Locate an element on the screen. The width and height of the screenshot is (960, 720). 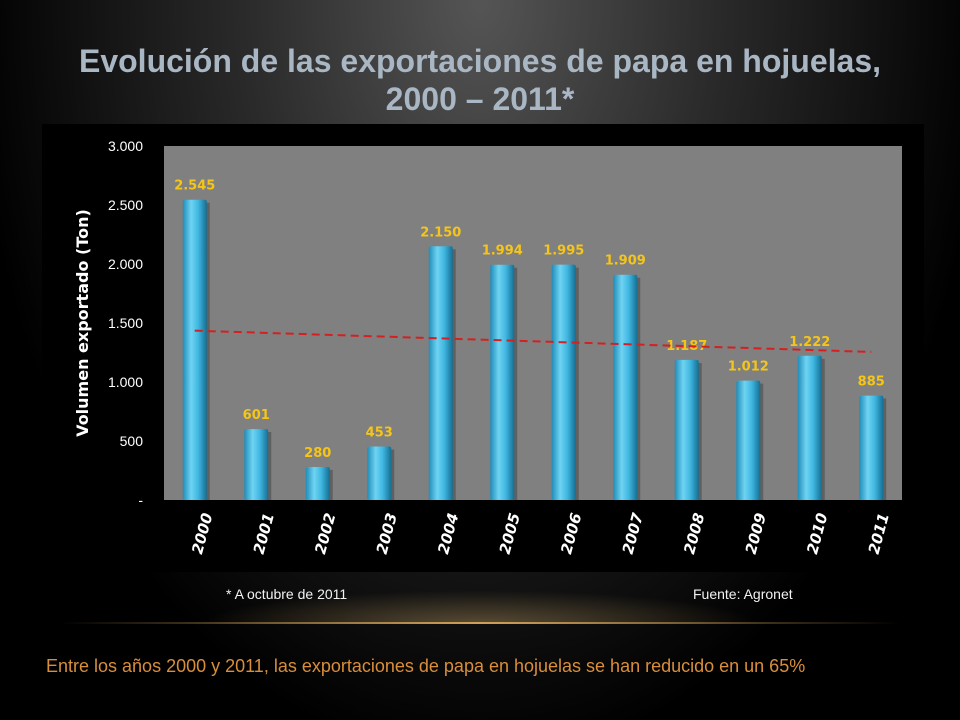
bar-2004 is located at coordinates (440, 373).